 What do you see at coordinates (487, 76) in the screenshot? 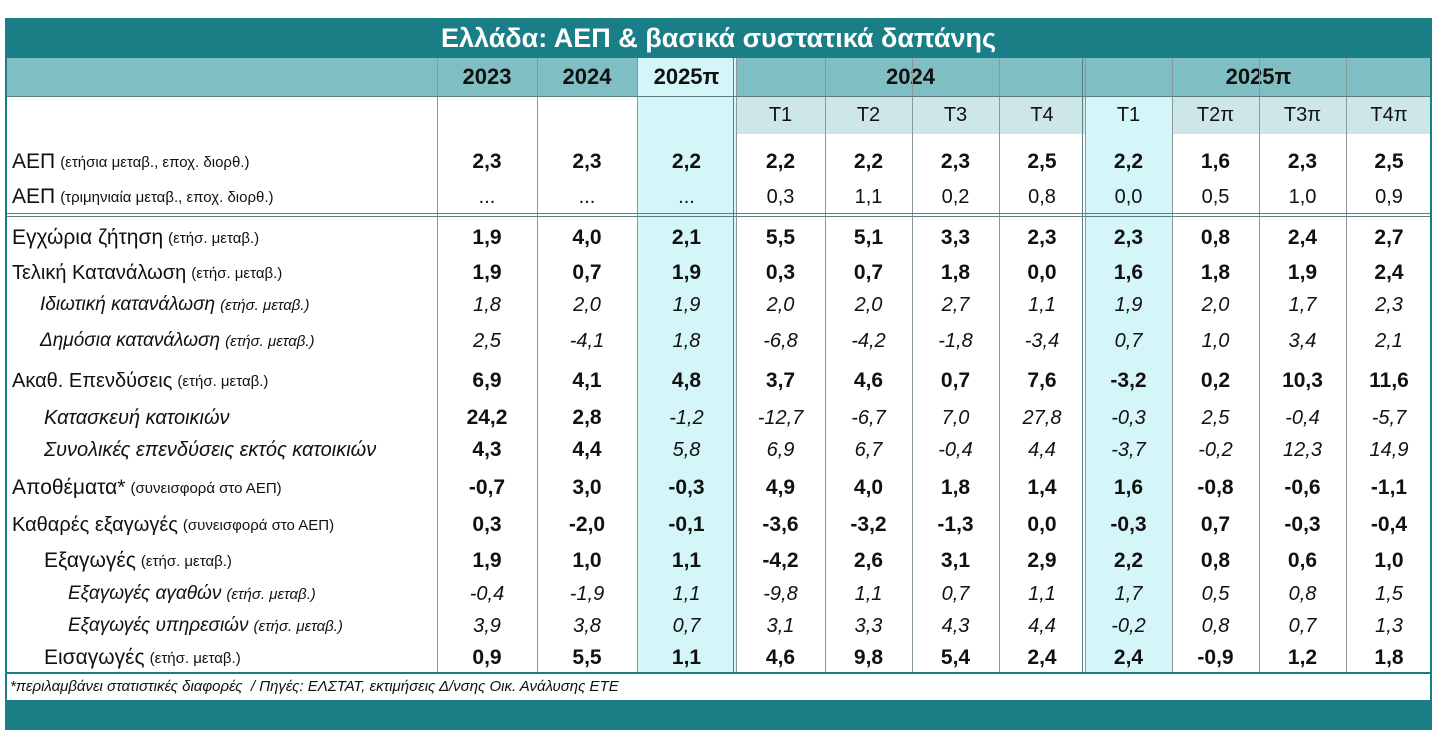
I see `year-header: 2023` at bounding box center [487, 76].